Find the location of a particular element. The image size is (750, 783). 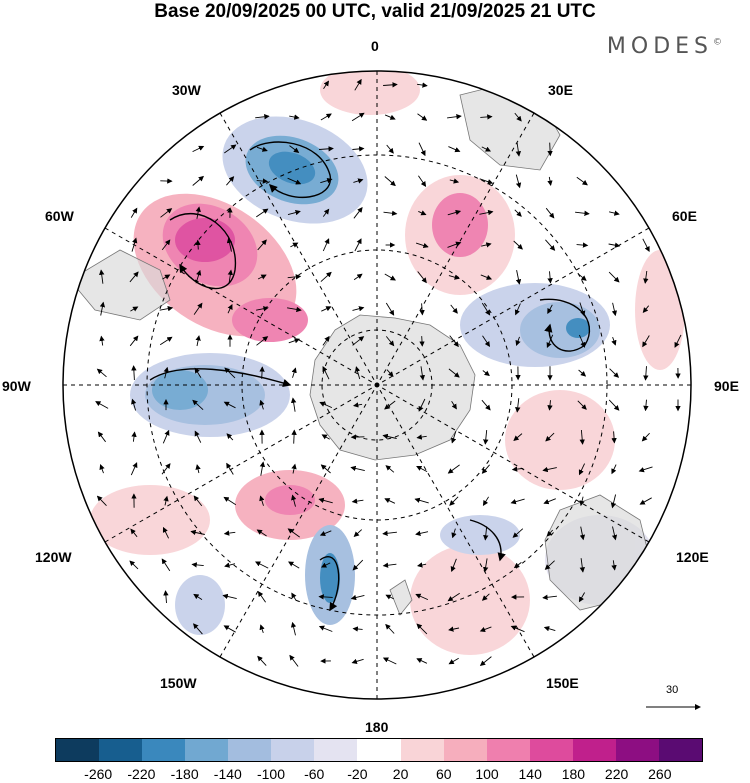

label-60e: 60E is located at coordinates (684, 216).